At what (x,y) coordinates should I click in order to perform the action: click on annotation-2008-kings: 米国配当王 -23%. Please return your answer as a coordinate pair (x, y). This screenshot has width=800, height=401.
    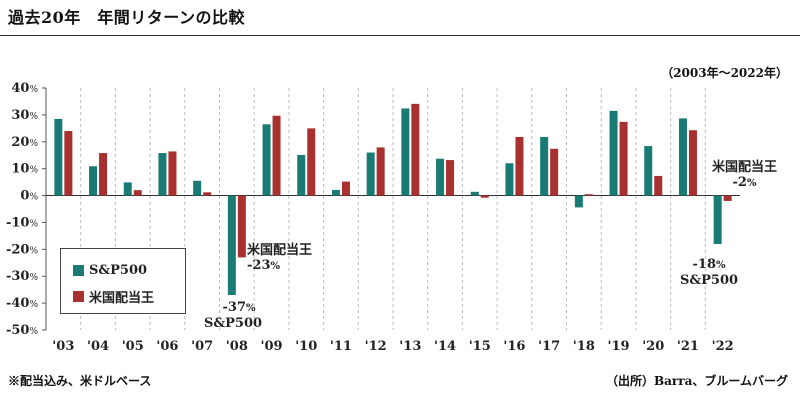
    Looking at the image, I should click on (279, 258).